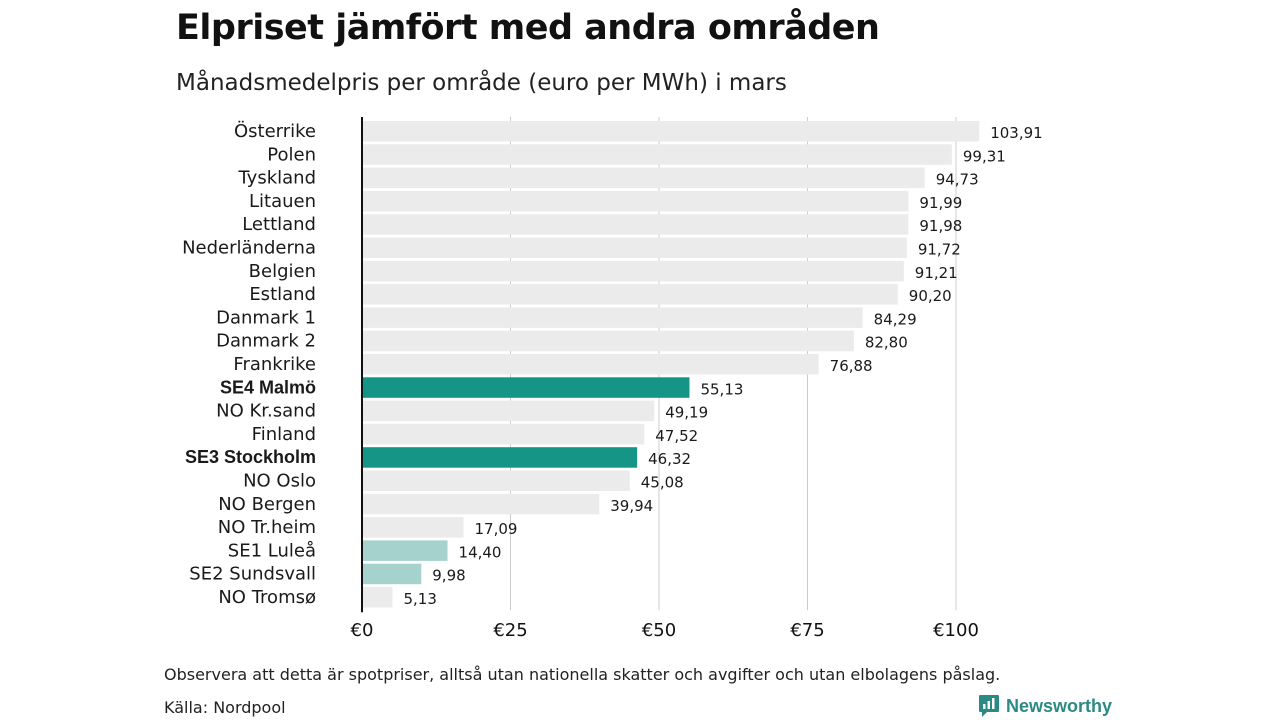 The image size is (1280, 720). I want to click on value-label: 45,08, so click(662, 483).